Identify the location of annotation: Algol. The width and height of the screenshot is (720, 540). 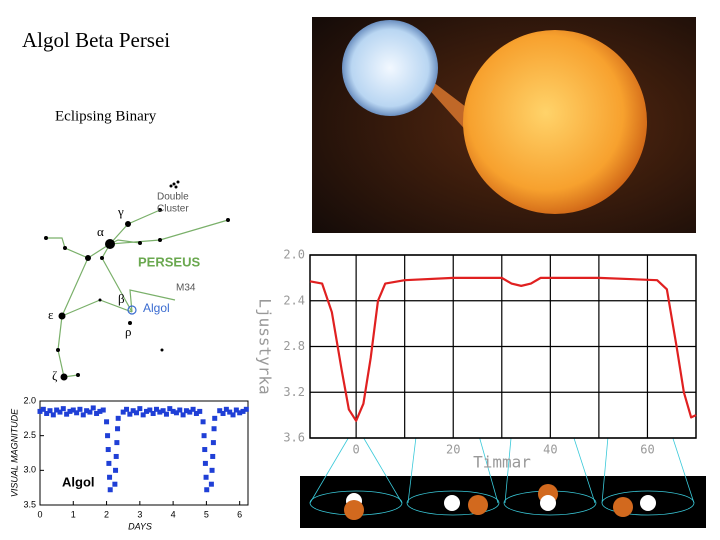
(78, 481).